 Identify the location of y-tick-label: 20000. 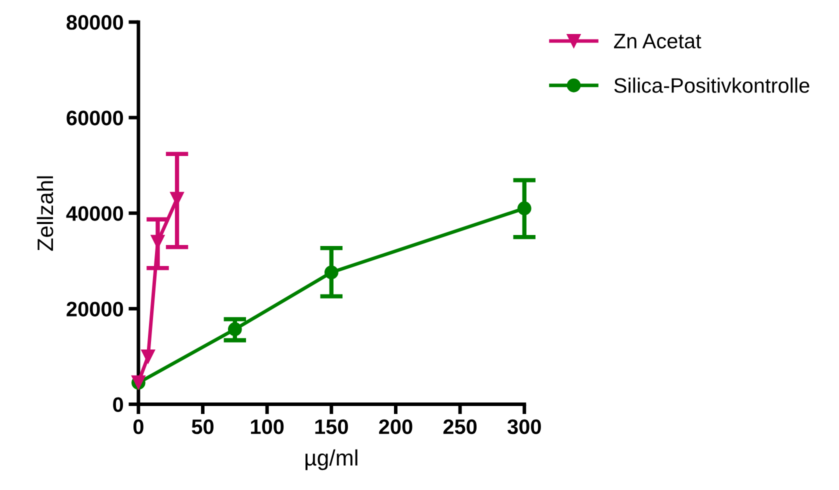
(95, 309).